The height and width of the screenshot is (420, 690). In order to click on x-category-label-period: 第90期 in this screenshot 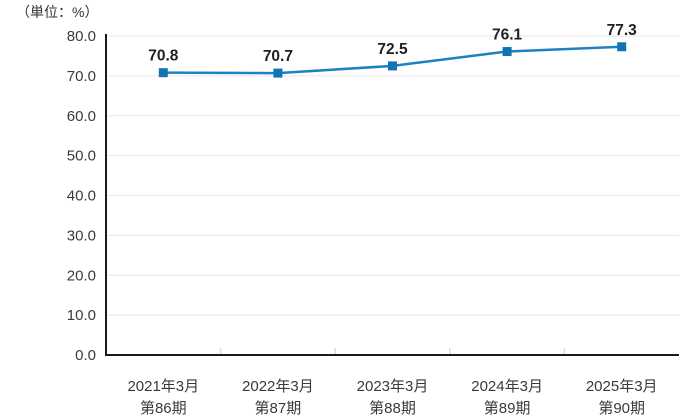, I will do `click(621, 408)`.